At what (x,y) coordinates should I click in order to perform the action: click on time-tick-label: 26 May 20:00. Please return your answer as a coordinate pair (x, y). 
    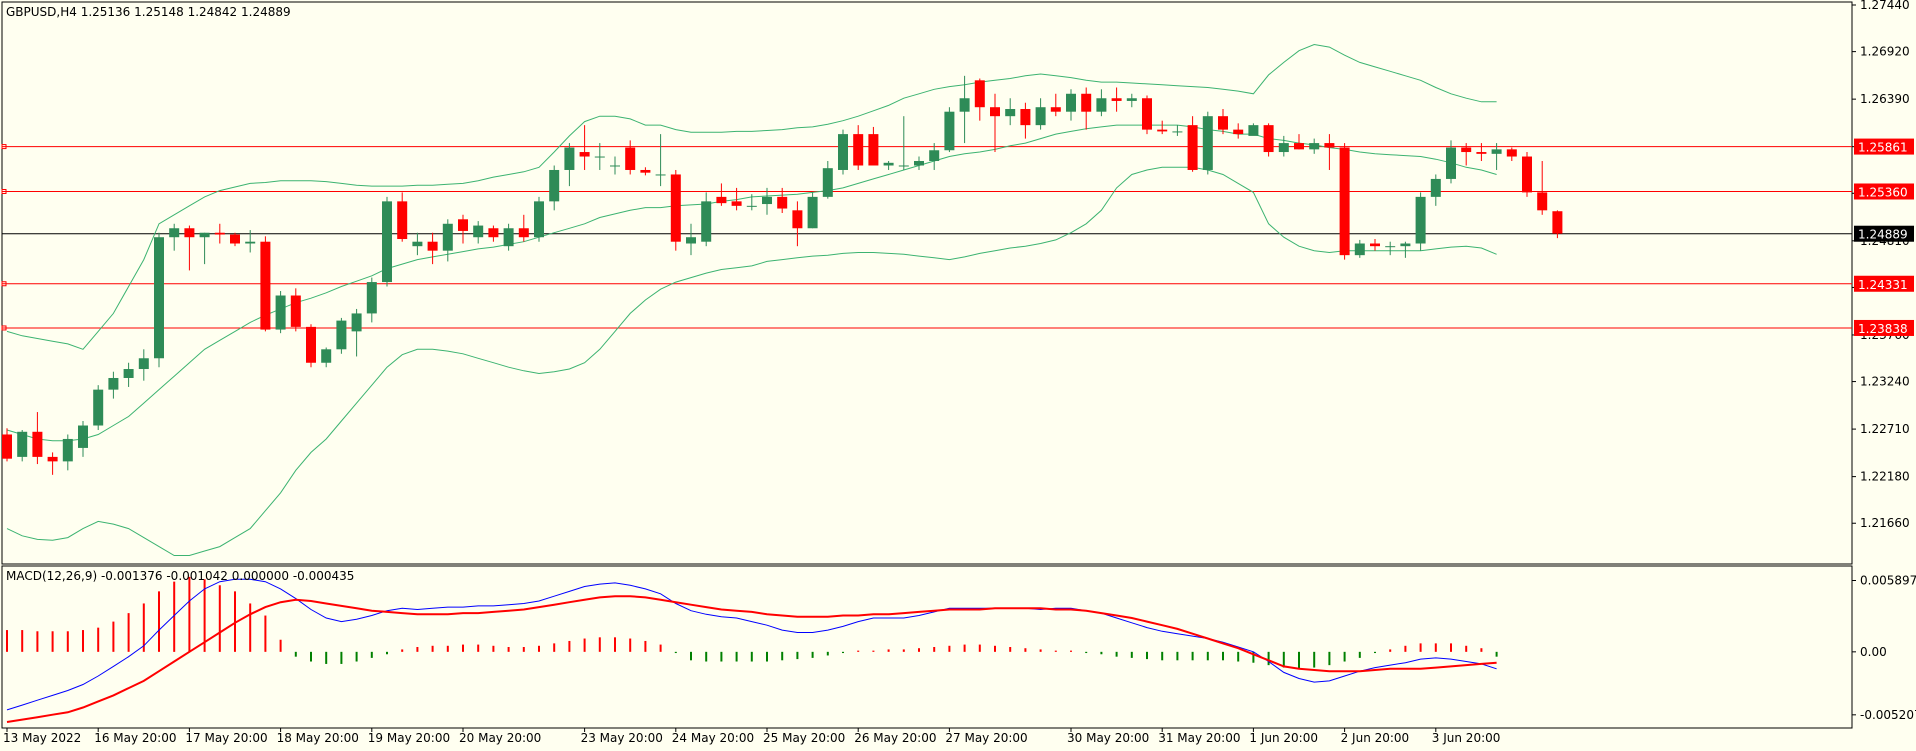
    Looking at the image, I should click on (895, 738).